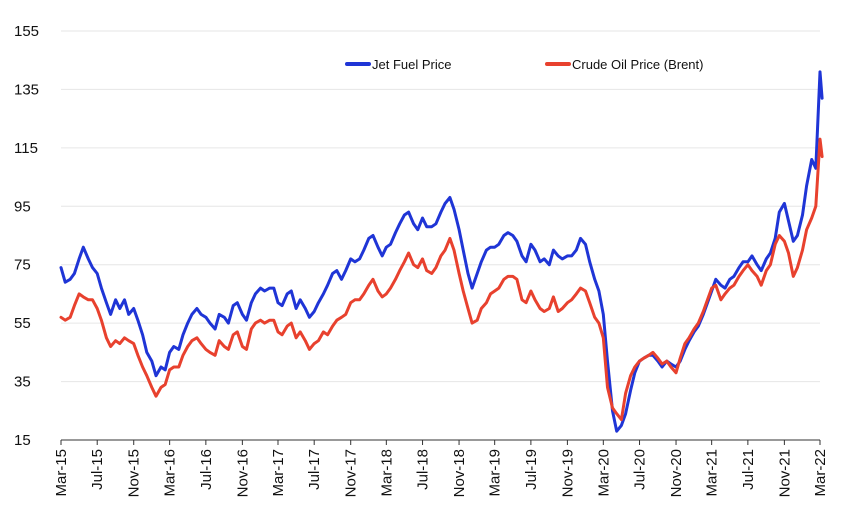 The height and width of the screenshot is (527, 850). What do you see at coordinates (386, 473) in the screenshot?
I see `x-tick-label: Mar-18` at bounding box center [386, 473].